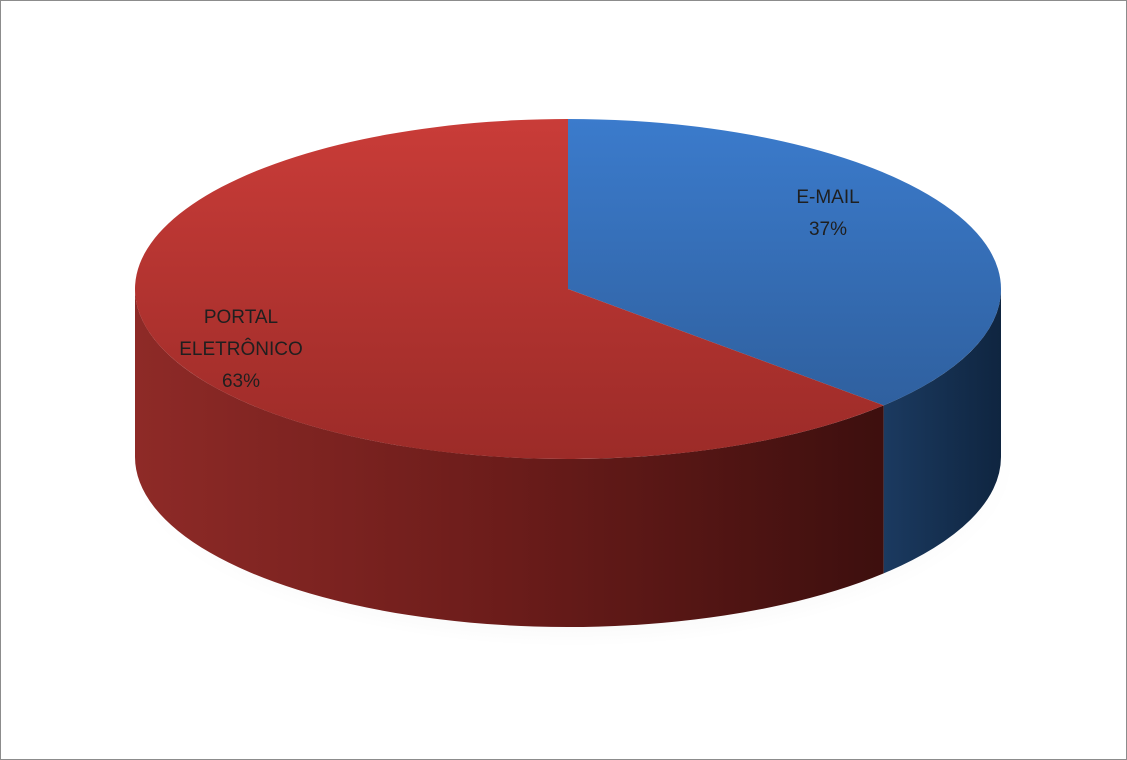 This screenshot has height=760, width=1127. What do you see at coordinates (942, 431) in the screenshot?
I see `pie-slice-side-e-mail` at bounding box center [942, 431].